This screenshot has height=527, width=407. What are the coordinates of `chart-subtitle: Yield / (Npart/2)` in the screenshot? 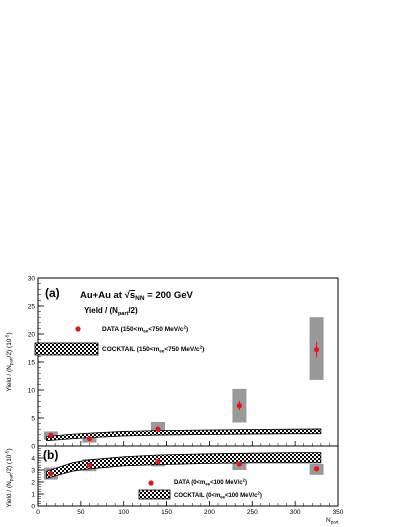 It's located at (111, 311).